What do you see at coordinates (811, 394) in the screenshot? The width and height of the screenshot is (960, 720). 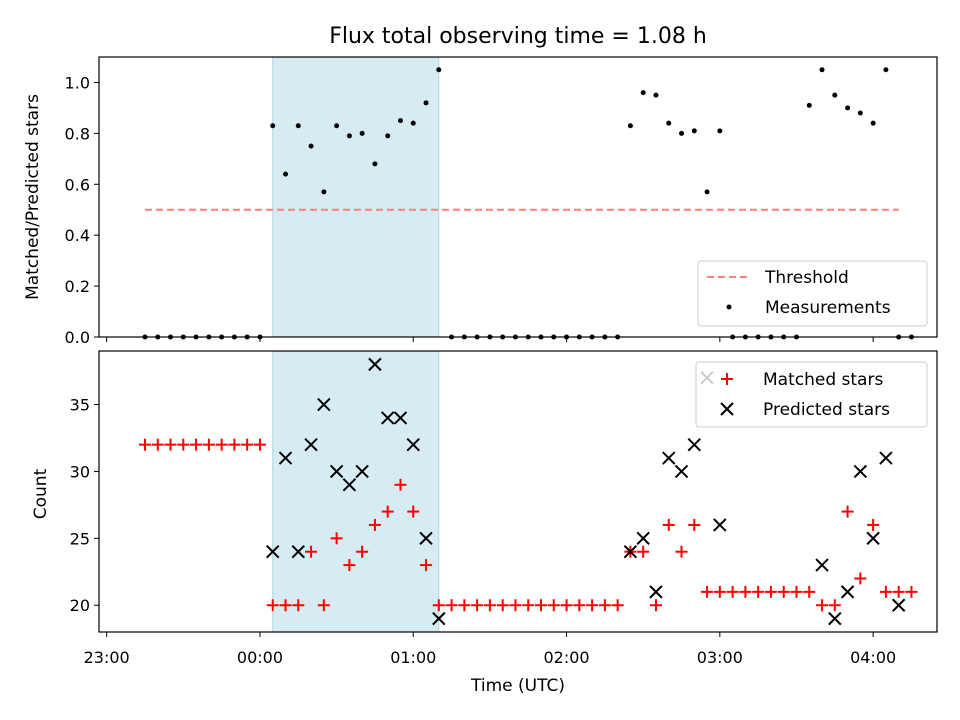 I see `count-panel-legend: Matched stars Predicted stars` at bounding box center [811, 394].